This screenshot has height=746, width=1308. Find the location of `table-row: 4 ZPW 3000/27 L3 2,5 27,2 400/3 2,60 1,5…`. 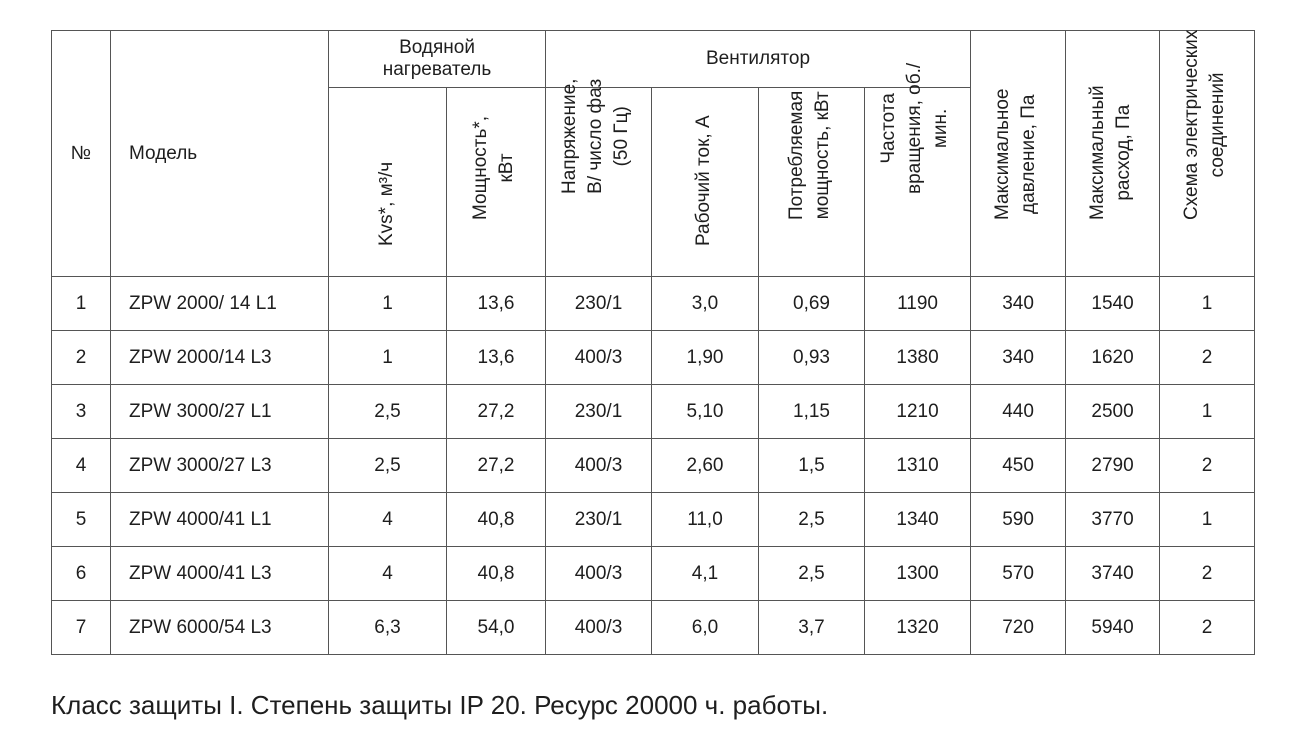

table-row: 4 ZPW 3000/27 L3 2,5 27,2 400/3 2,60 1,5… is located at coordinates (653, 465).